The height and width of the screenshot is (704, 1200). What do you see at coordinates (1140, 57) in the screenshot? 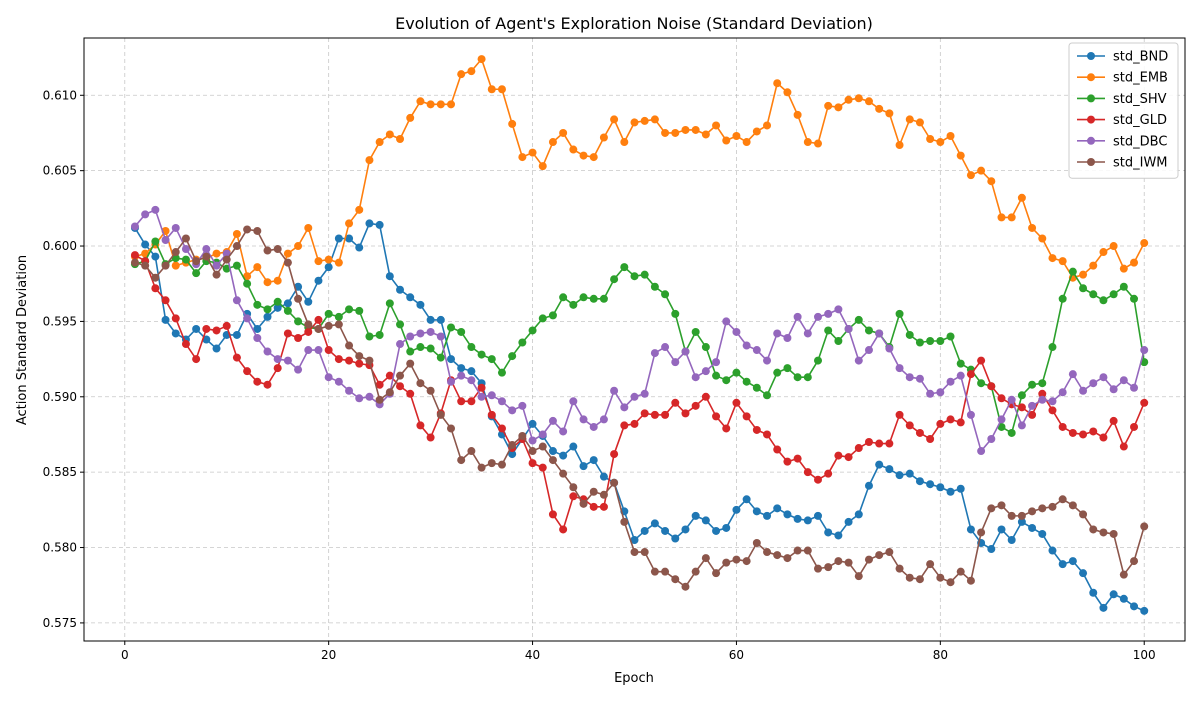
I see `legend-label: std_BND` at bounding box center [1140, 57].